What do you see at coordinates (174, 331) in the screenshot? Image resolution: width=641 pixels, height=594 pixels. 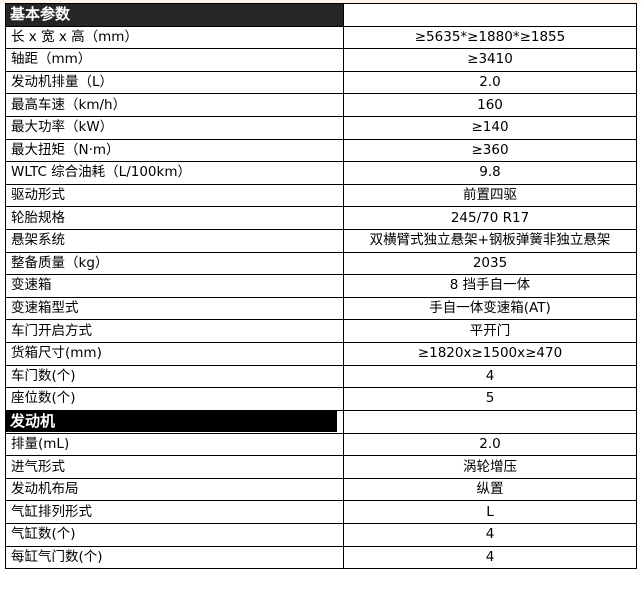 I see `spec-label: 车门开启方式` at bounding box center [174, 331].